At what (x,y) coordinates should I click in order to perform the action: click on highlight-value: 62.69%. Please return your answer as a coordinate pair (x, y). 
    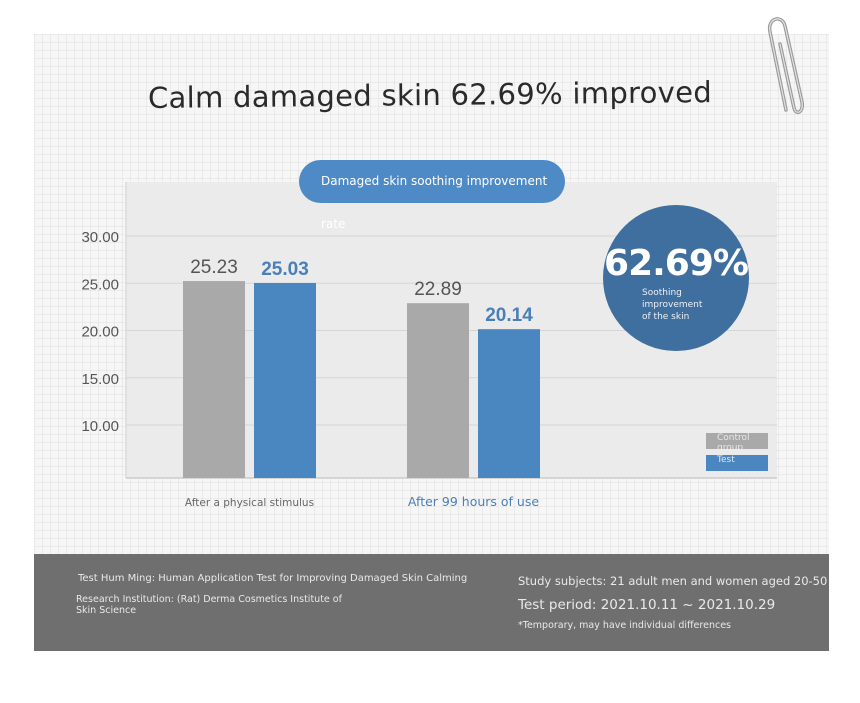
    Looking at the image, I should click on (676, 263).